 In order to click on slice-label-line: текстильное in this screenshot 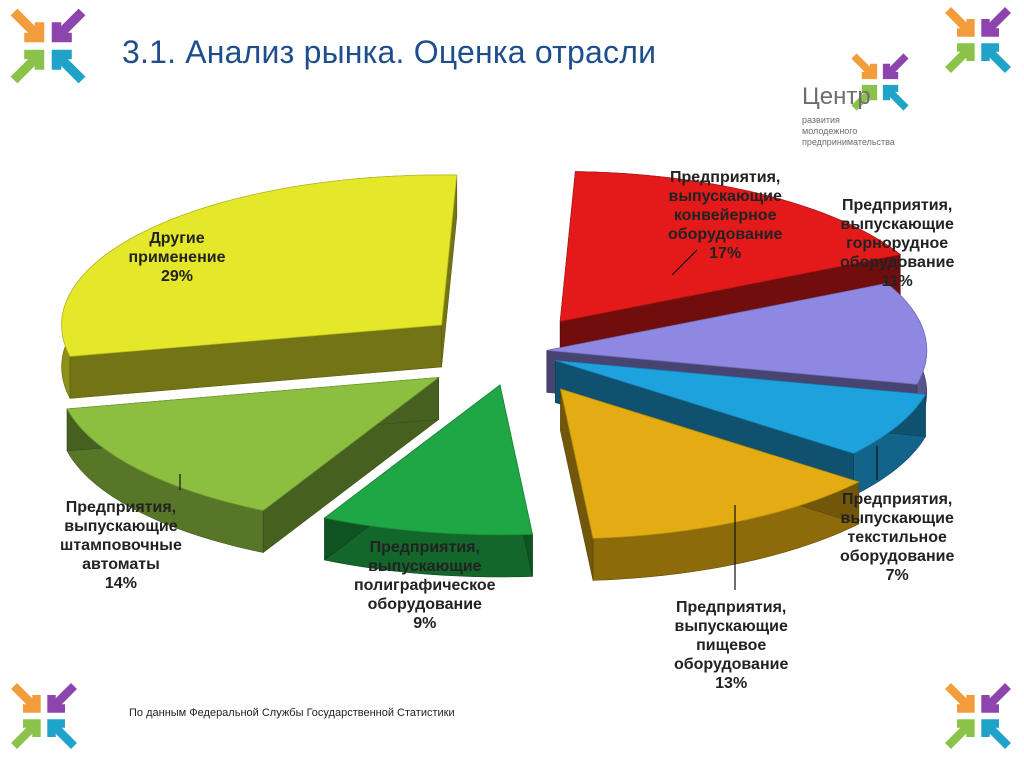, I will do `click(897, 537)`.